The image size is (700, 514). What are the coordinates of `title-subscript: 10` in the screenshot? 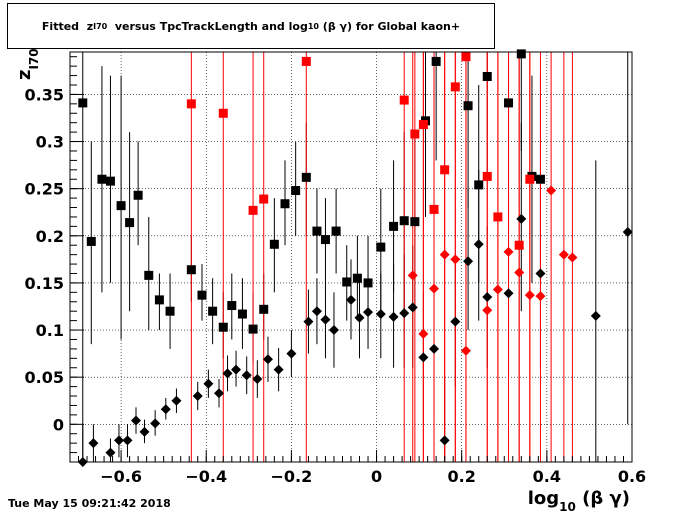 It's located at (313, 26).